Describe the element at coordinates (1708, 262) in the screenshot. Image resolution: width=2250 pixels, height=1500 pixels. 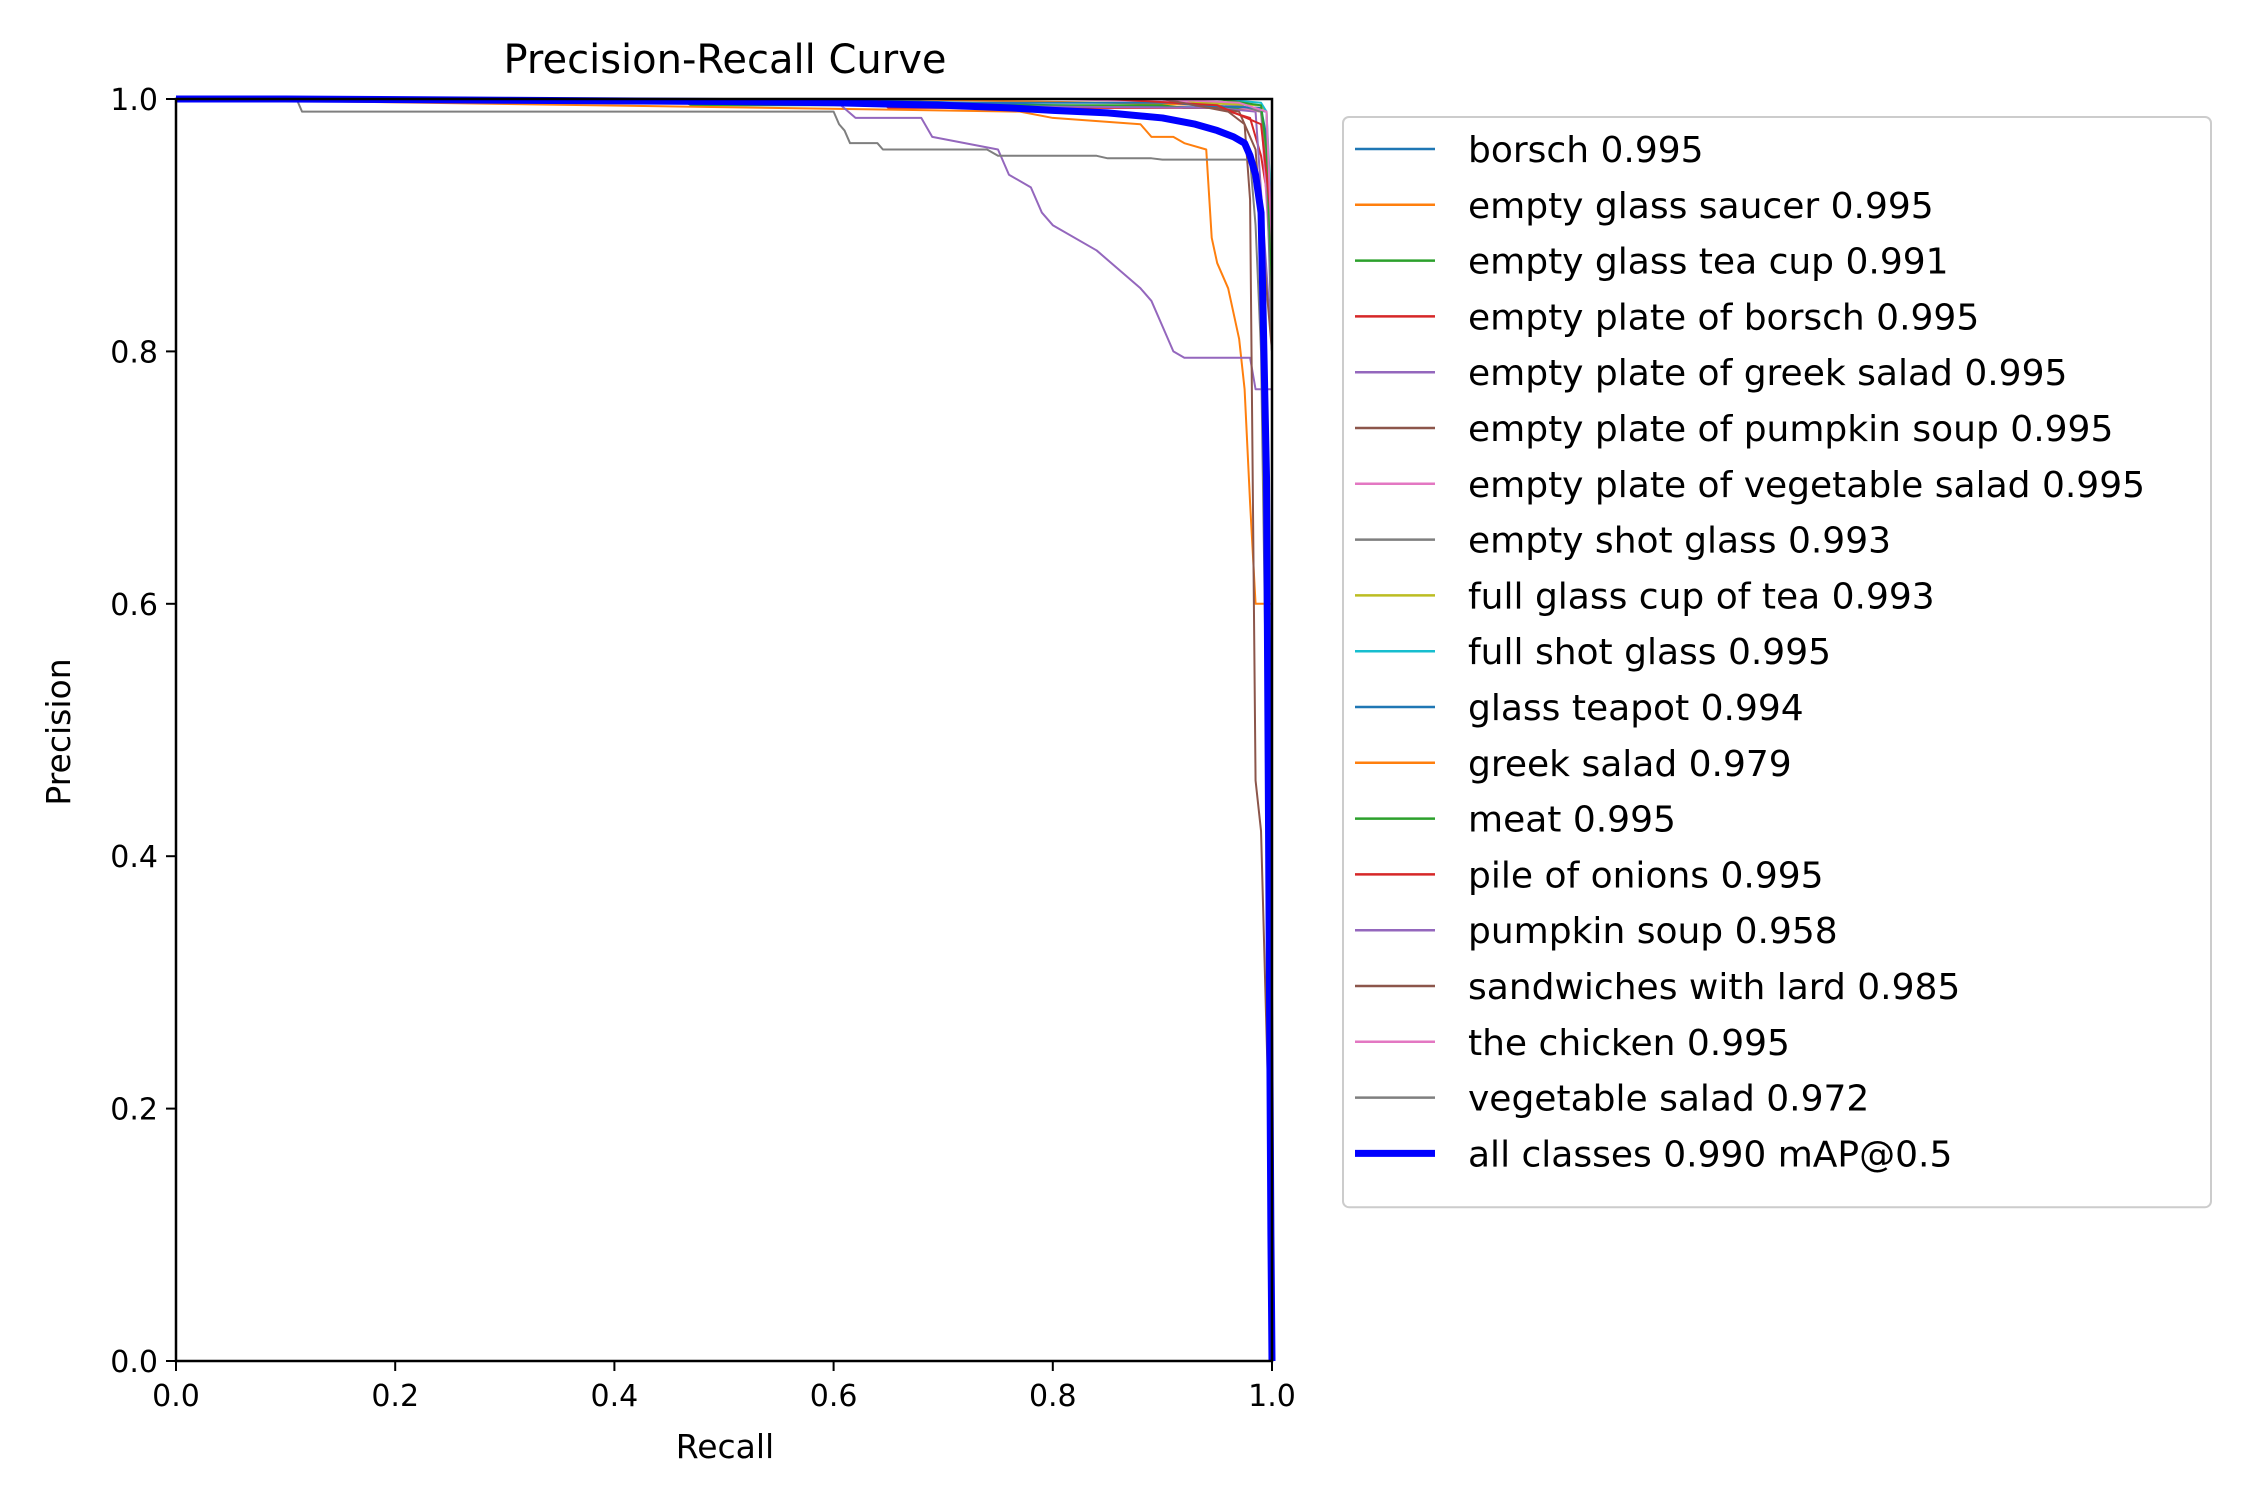
I see `legend-label: empty glass tea cup 0.991` at that location.